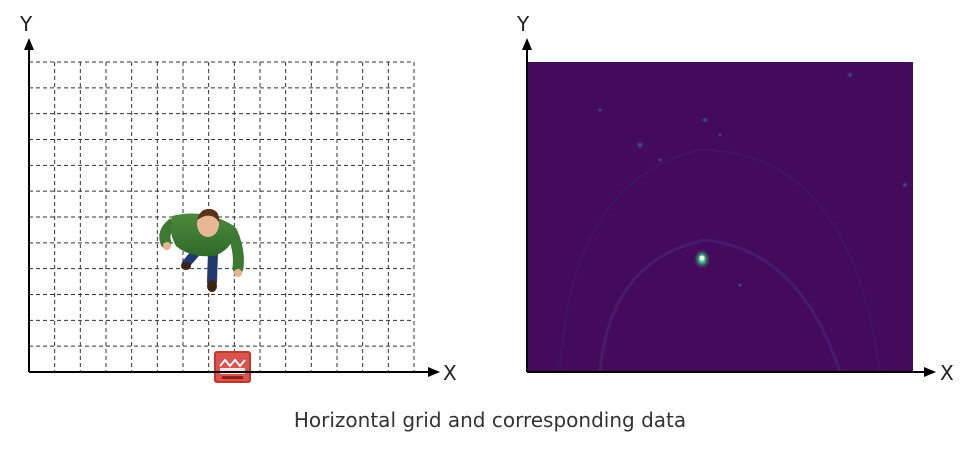 This screenshot has height=450, width=970. I want to click on left-x-axis-label: X, so click(450, 373).